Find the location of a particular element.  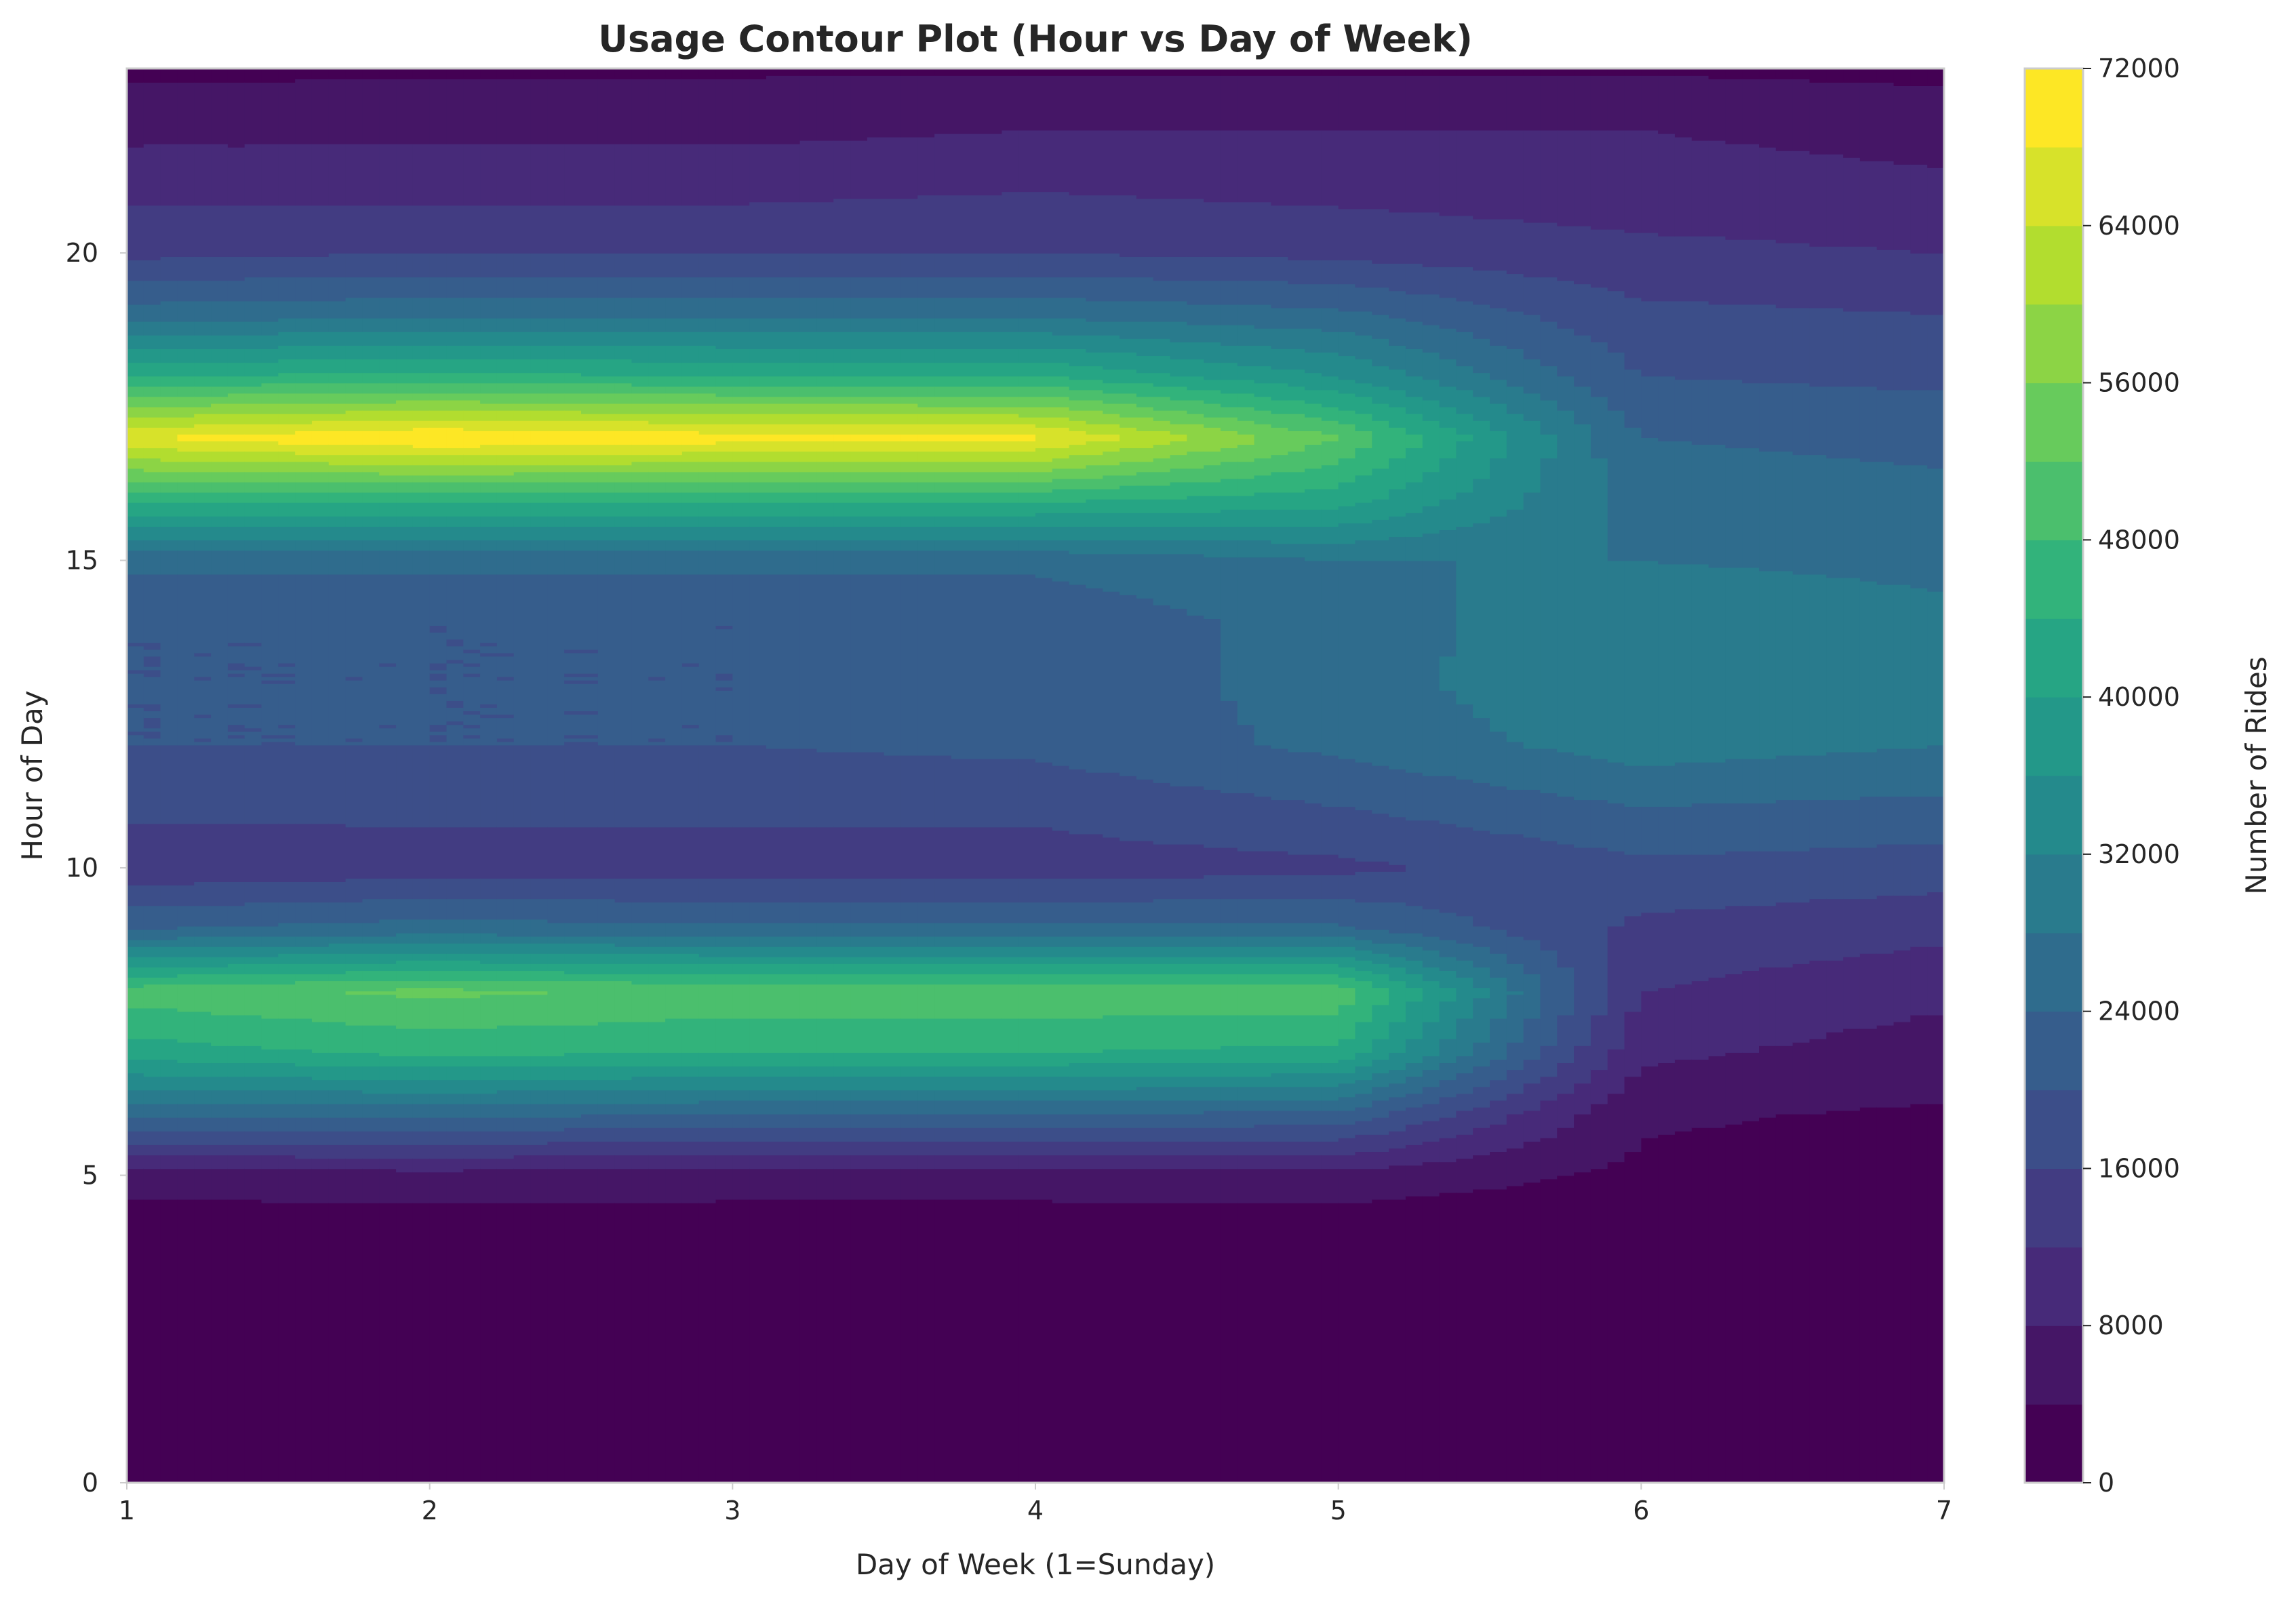

colorbar-segment is located at coordinates (2054, 265).